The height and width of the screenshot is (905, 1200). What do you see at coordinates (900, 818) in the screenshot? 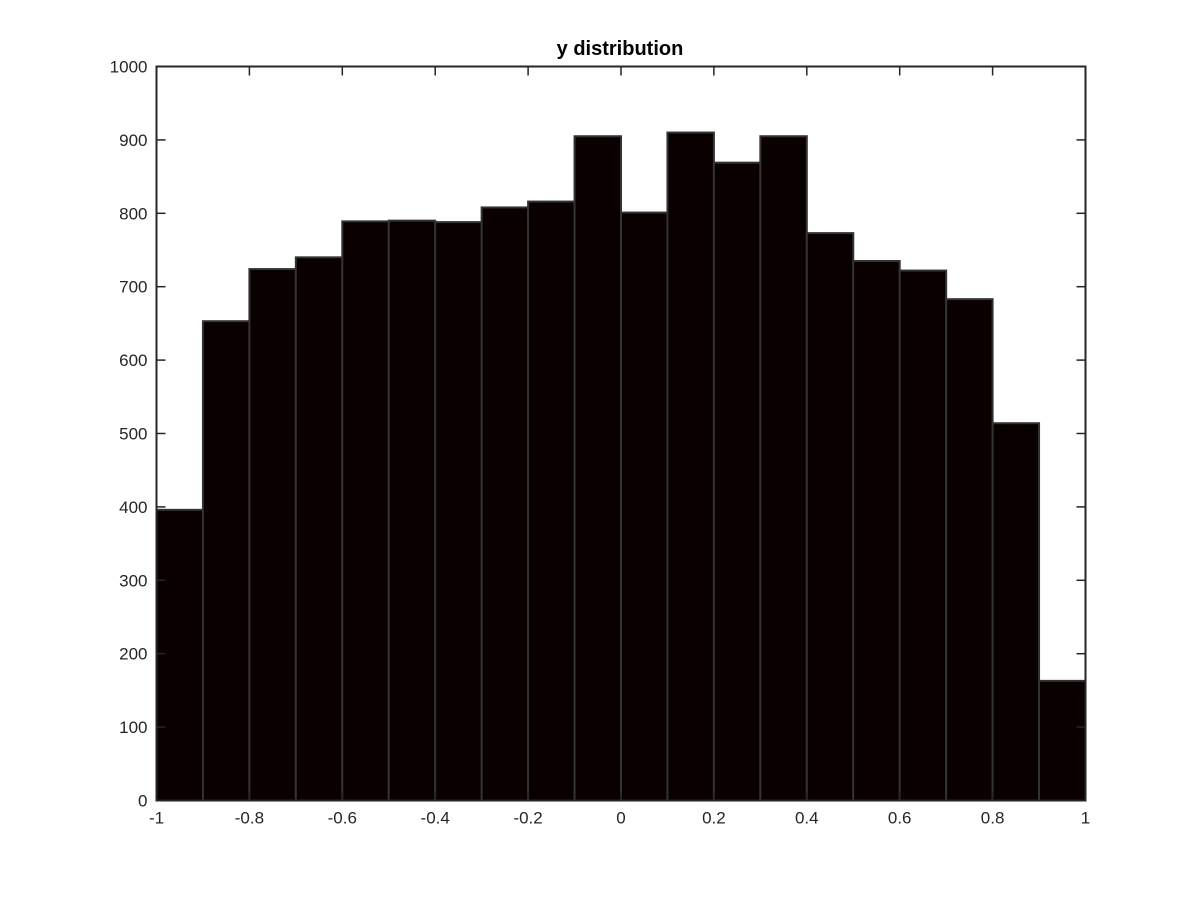
I see `x-tick-label: 0.6` at bounding box center [900, 818].